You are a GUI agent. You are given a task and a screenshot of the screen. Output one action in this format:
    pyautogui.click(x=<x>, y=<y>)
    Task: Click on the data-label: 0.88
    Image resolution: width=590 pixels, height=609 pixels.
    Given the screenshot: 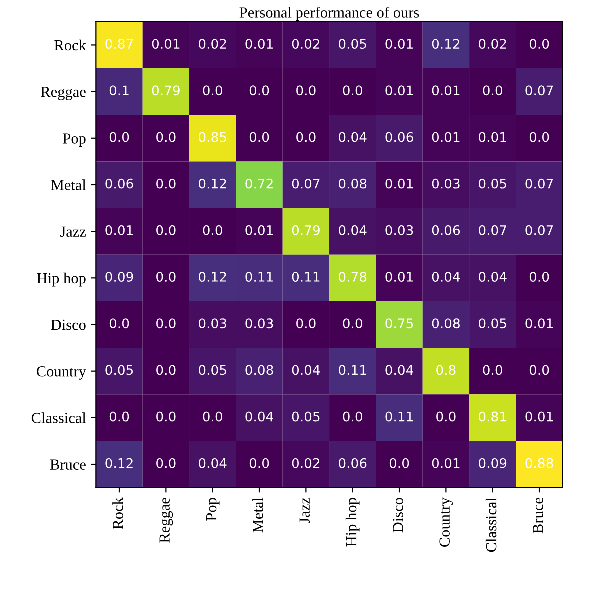 What is the action you would take?
    pyautogui.click(x=540, y=463)
    